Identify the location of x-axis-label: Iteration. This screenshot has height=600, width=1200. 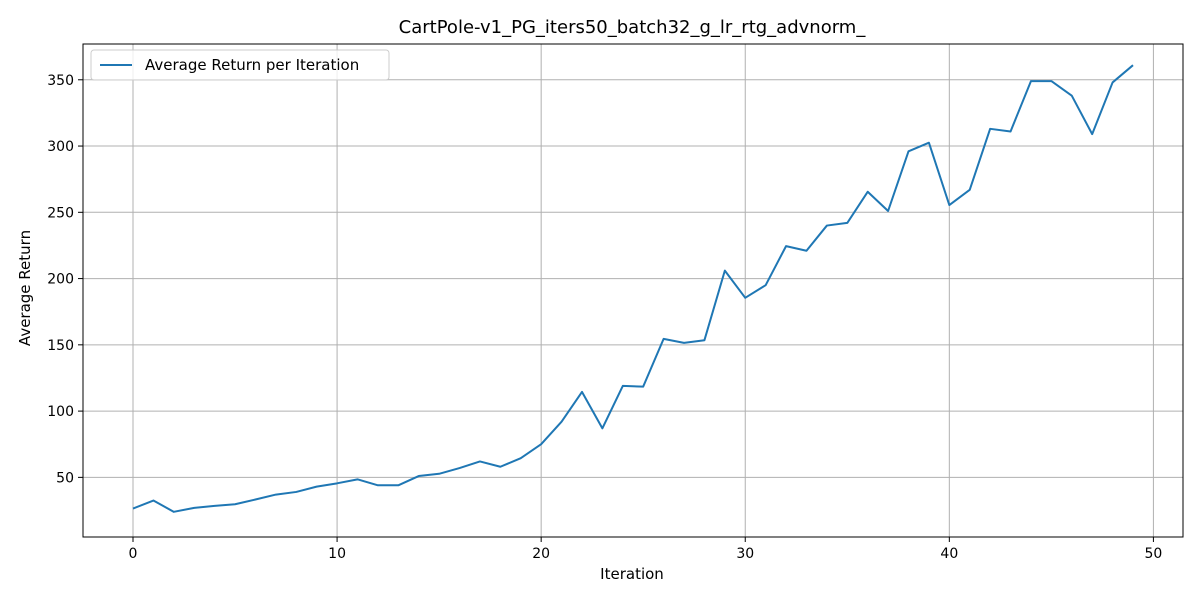
(632, 574).